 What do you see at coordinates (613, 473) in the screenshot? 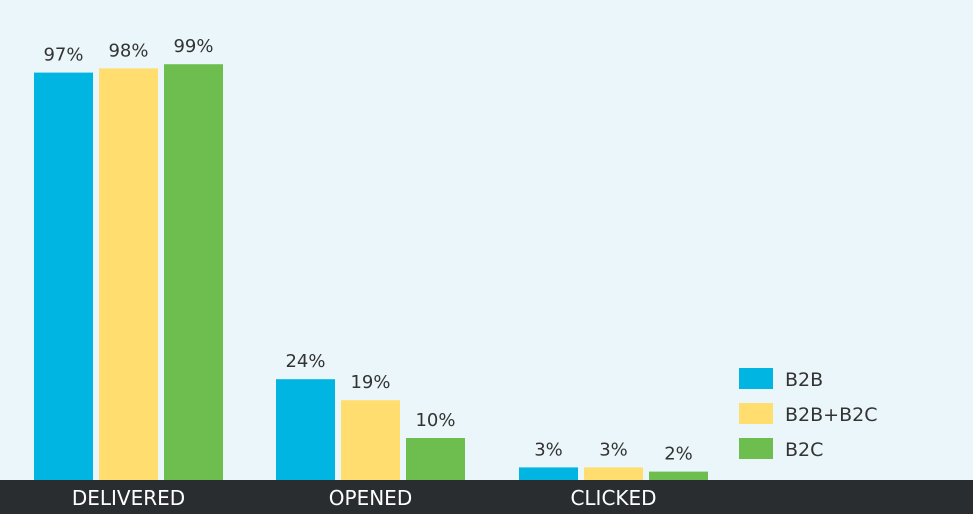
I see `bar-clicked-b2b-plus-b2c` at bounding box center [613, 473].